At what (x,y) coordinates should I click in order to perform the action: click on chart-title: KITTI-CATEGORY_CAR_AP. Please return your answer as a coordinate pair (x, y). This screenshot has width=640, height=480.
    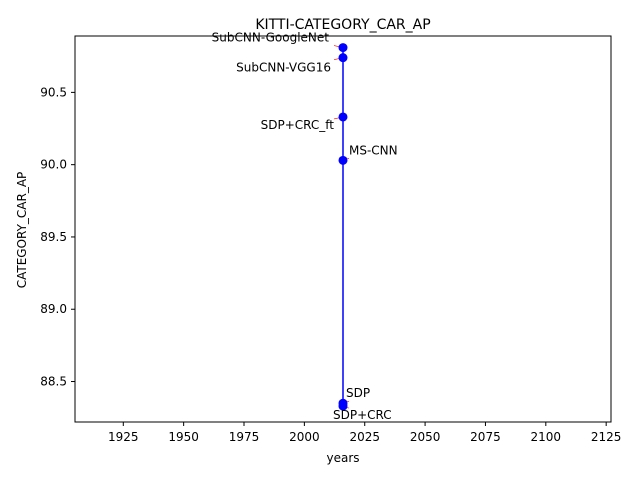
    Looking at the image, I should click on (342, 25).